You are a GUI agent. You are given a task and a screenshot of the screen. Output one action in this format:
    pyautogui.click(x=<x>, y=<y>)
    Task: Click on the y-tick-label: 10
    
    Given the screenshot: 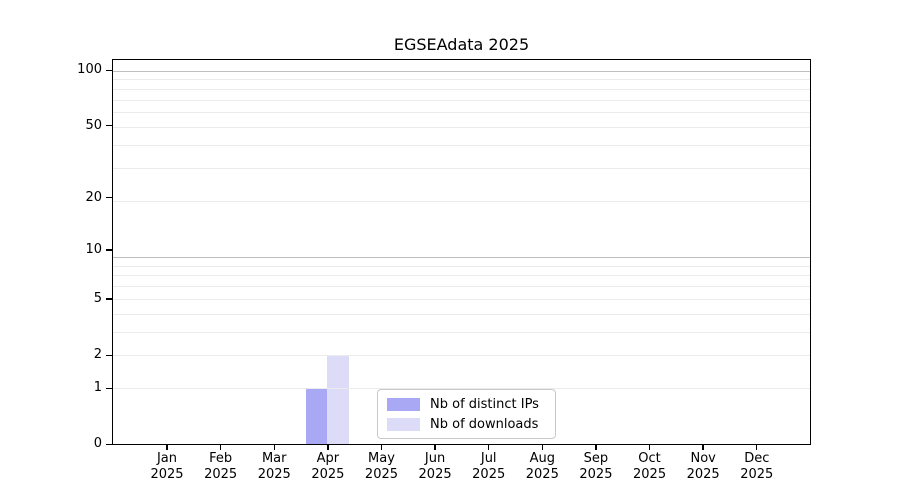 What is the action you would take?
    pyautogui.click(x=93, y=249)
    